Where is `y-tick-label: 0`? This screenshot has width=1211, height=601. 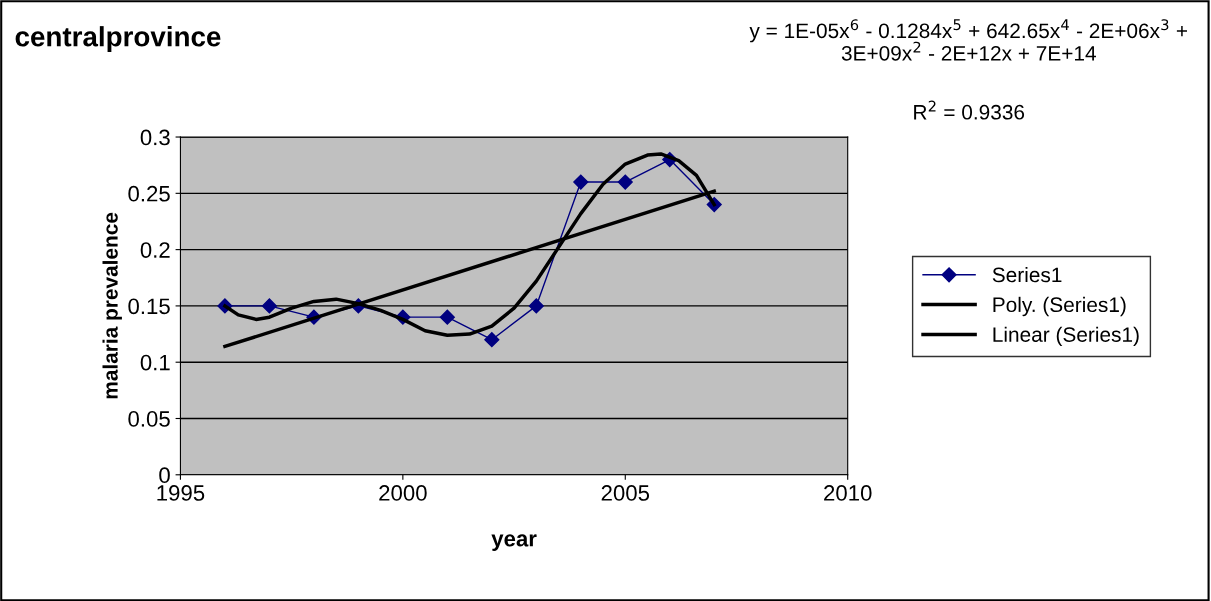 y-tick-label: 0 is located at coordinates (164, 475).